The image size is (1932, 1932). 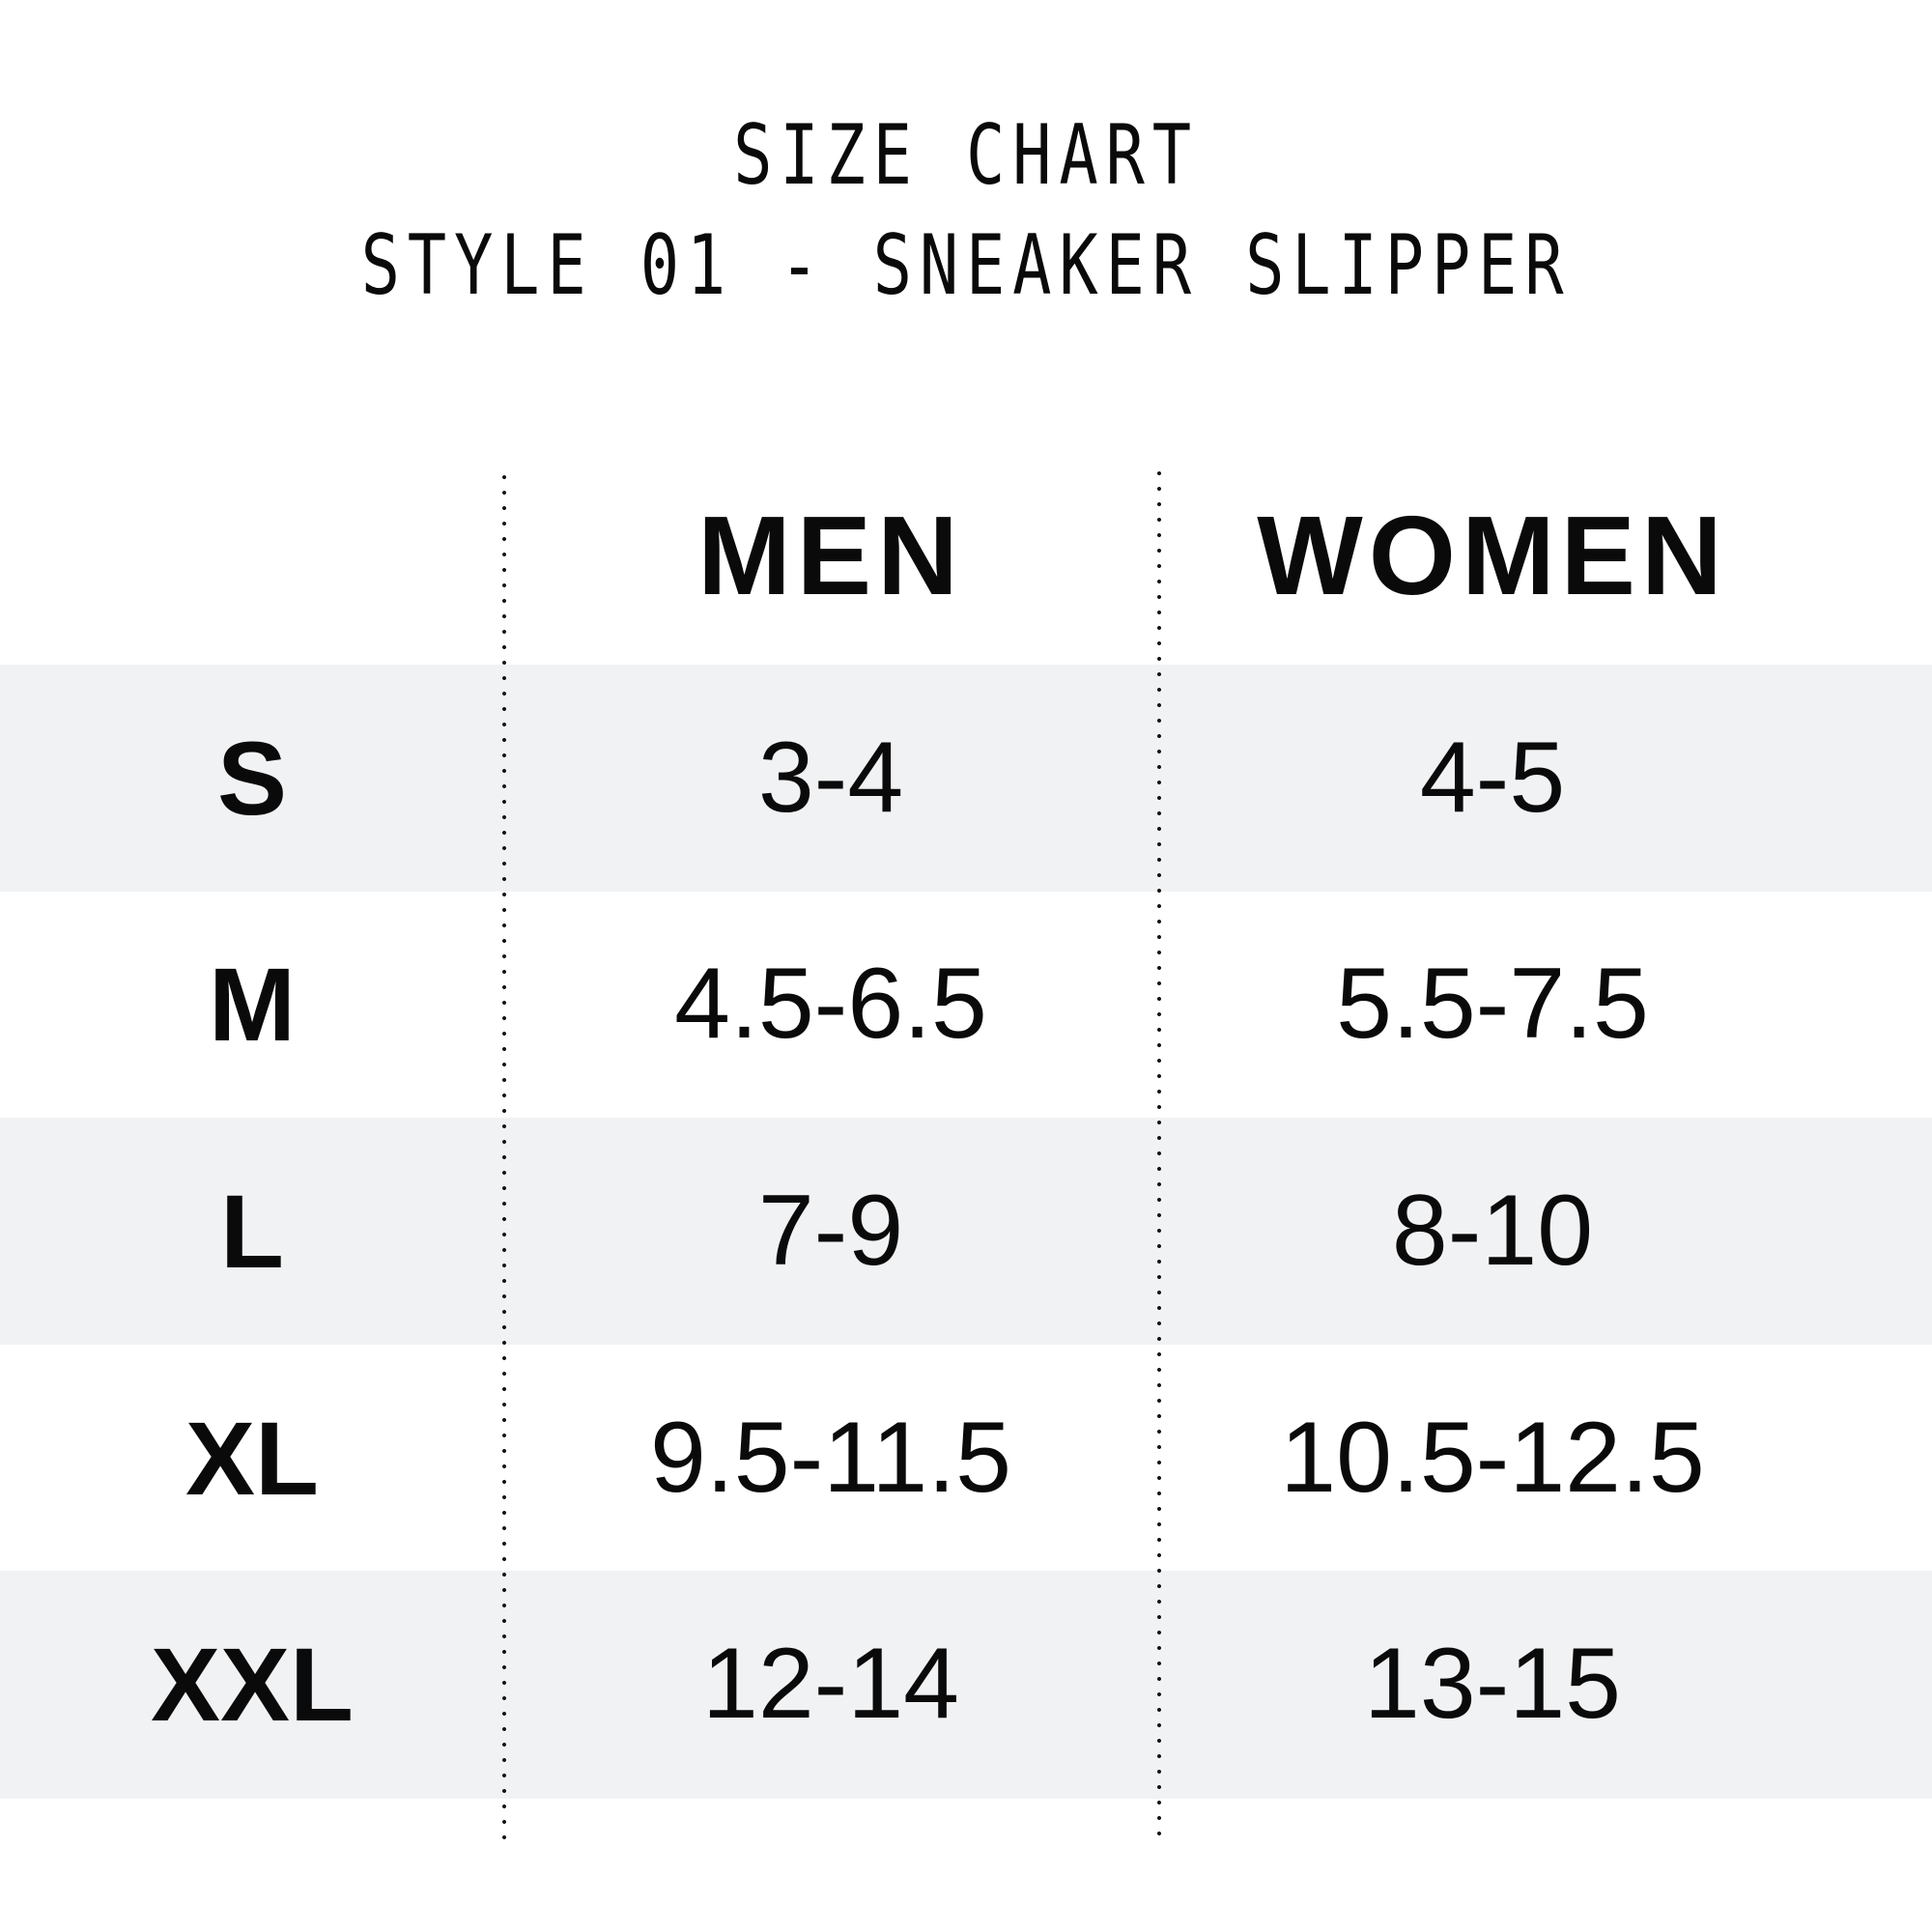 I want to click on size-label: M, so click(x=252, y=1005).